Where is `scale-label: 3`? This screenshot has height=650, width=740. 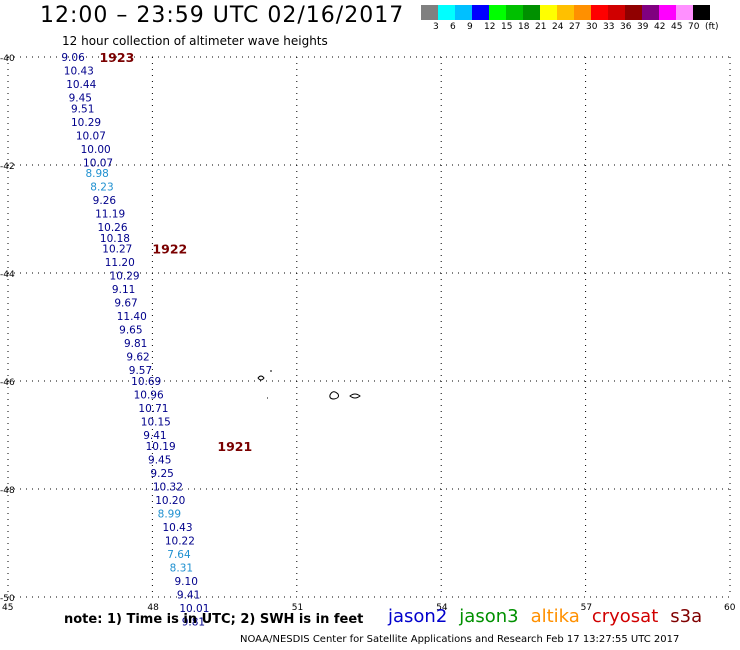 scale-label: 3 is located at coordinates (436, 27).